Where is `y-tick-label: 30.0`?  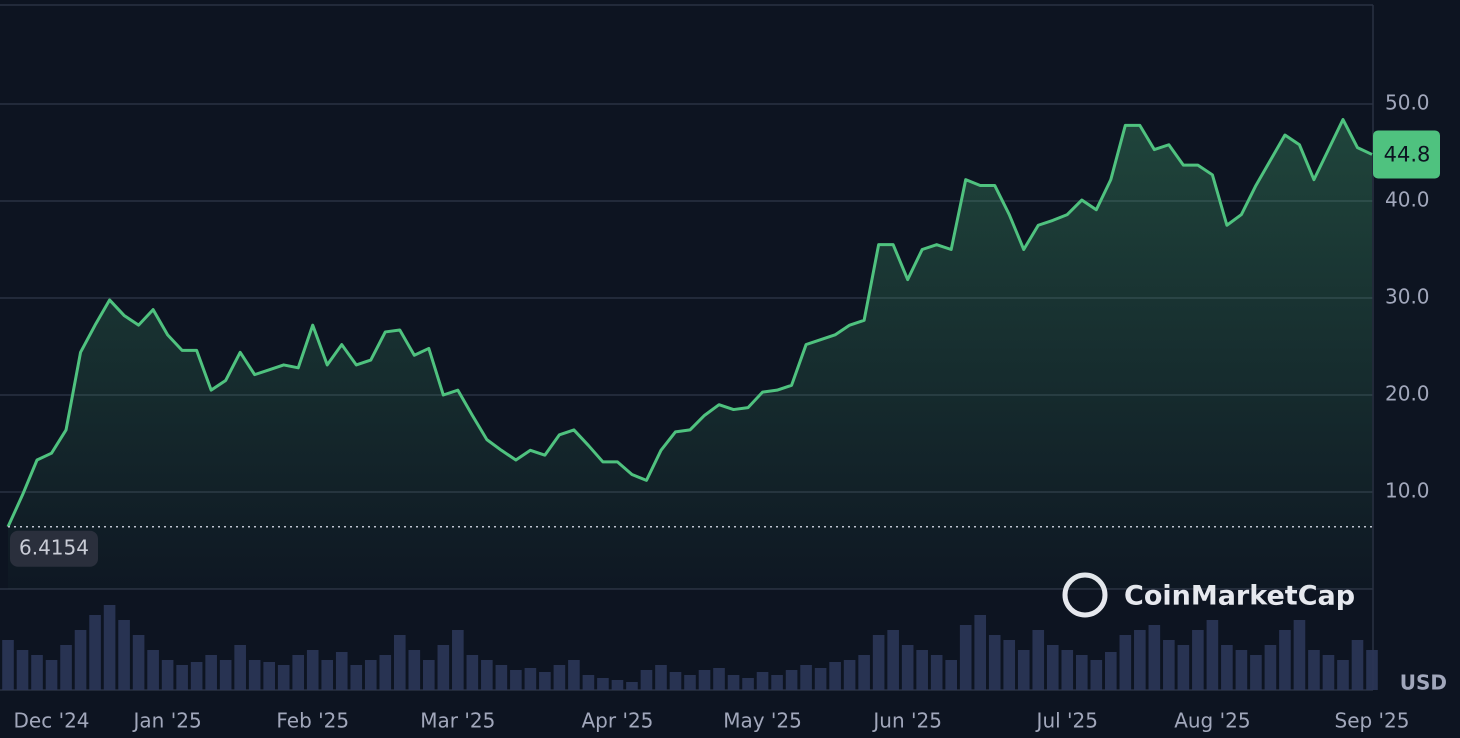
y-tick-label: 30.0 is located at coordinates (1407, 297).